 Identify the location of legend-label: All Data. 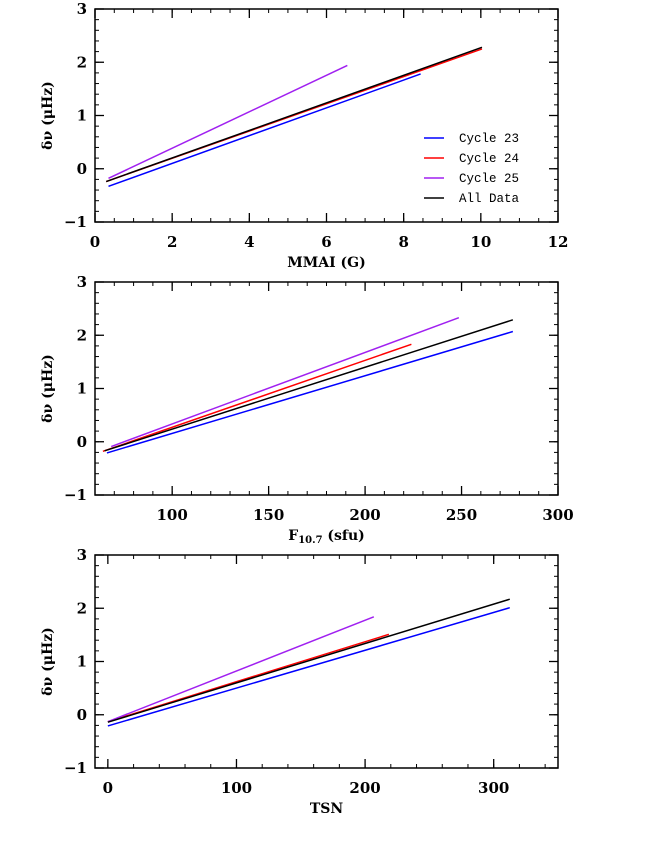
(489, 199).